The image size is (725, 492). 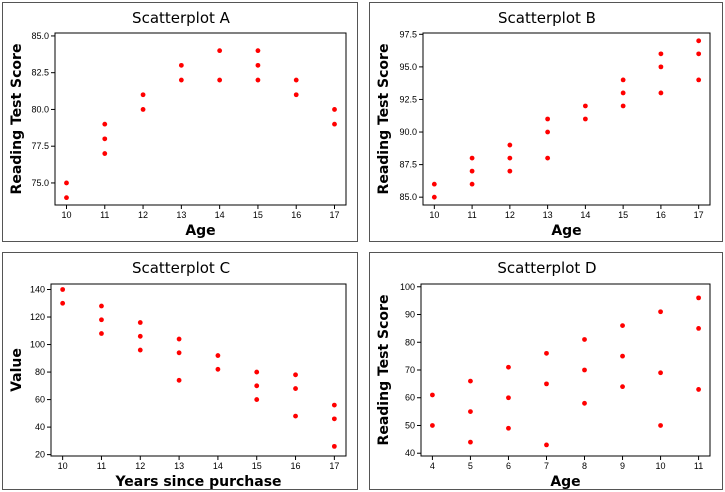 I want to click on x-tick-label: 6, so click(x=508, y=466).